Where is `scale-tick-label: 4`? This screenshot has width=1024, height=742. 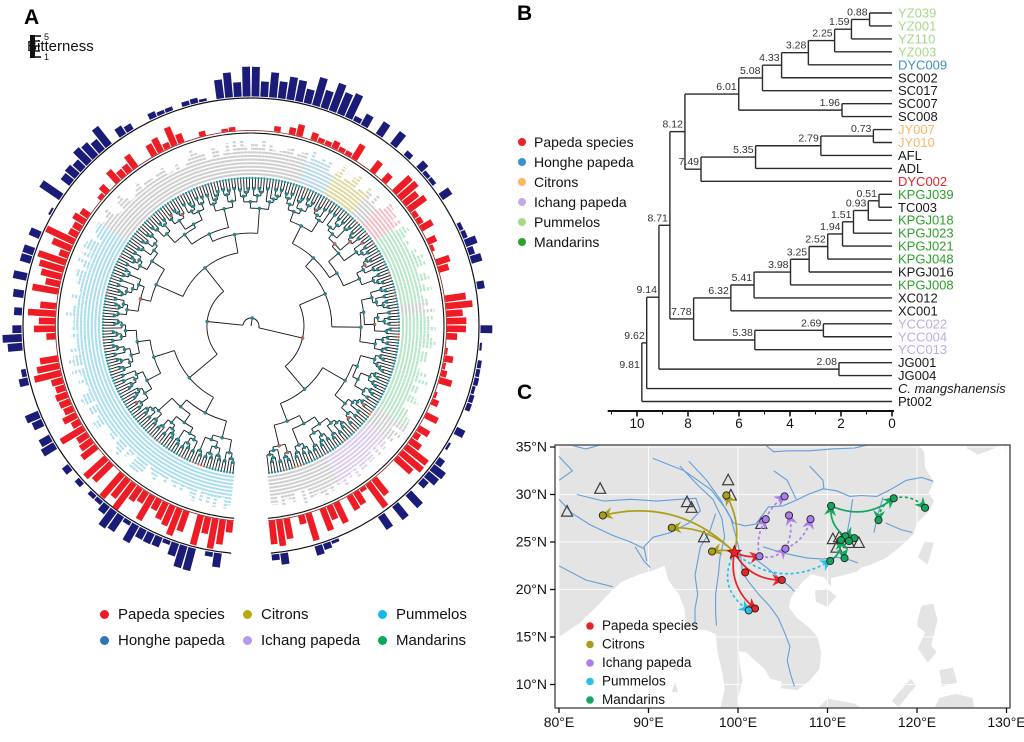
scale-tick-label: 4 is located at coordinates (790, 423).